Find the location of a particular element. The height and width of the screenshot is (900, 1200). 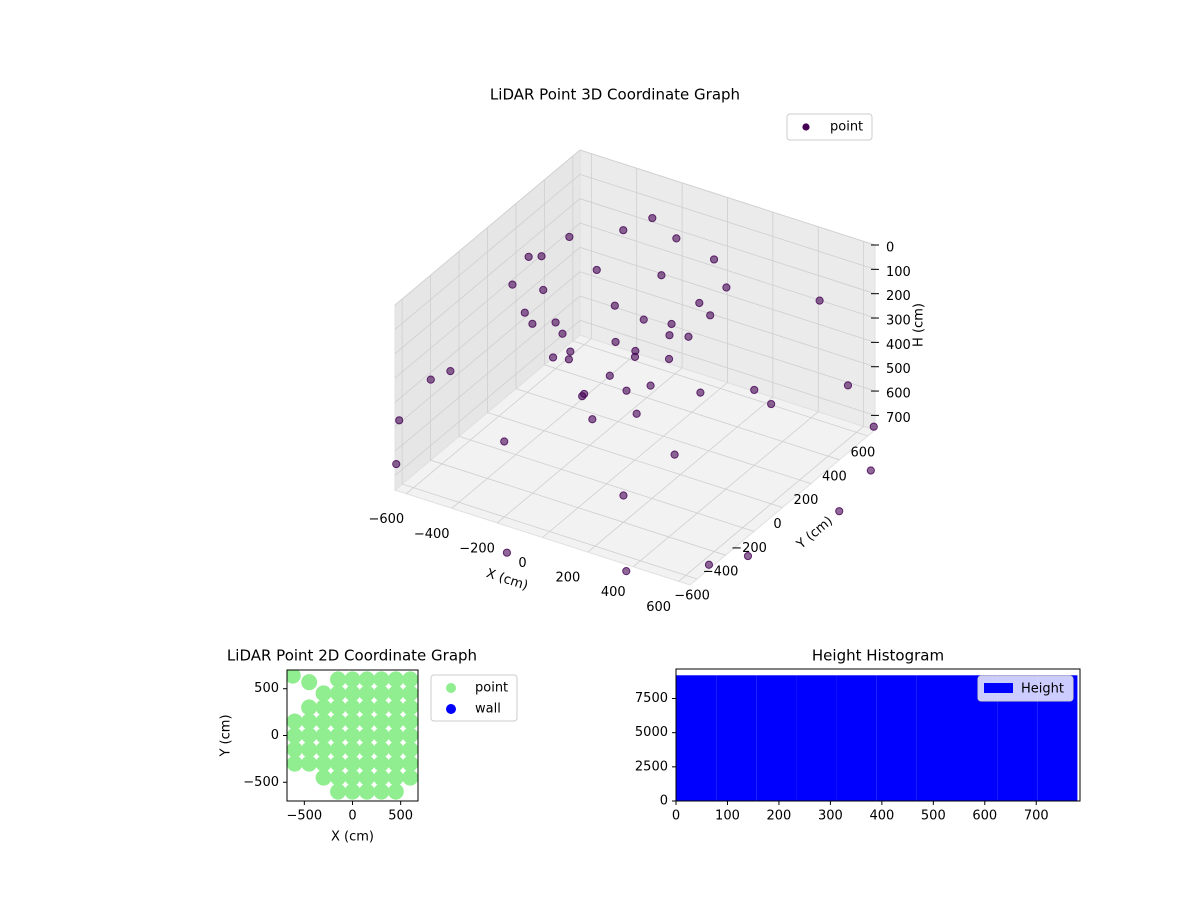

x-tick-label: 200 is located at coordinates (567, 578).